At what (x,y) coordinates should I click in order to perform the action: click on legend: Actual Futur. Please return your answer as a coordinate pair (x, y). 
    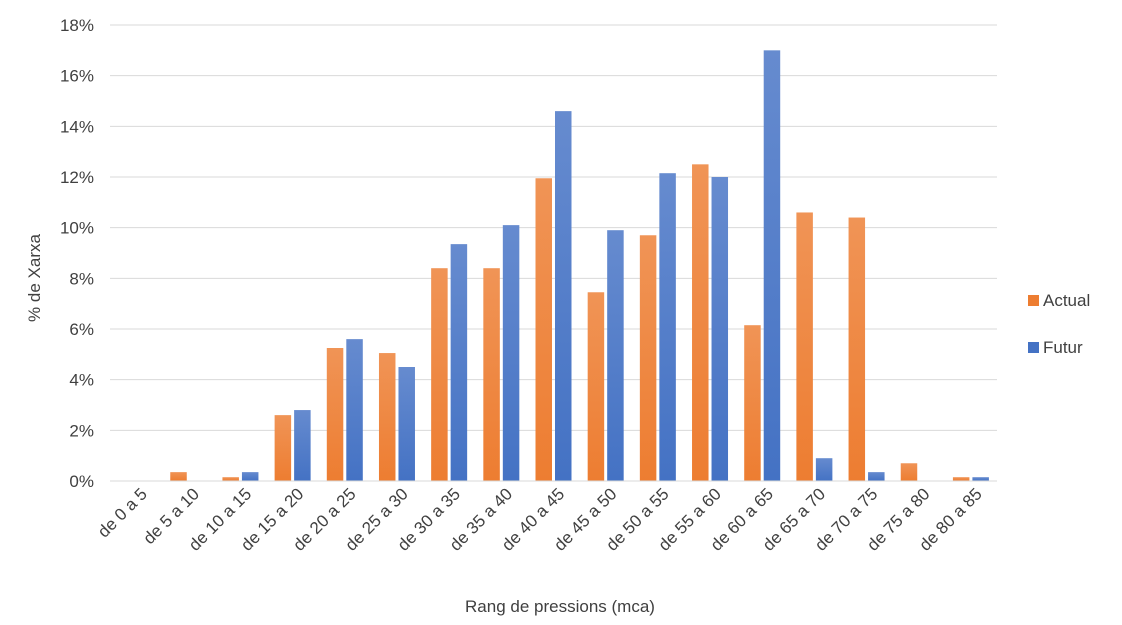
    Looking at the image, I should click on (1059, 324).